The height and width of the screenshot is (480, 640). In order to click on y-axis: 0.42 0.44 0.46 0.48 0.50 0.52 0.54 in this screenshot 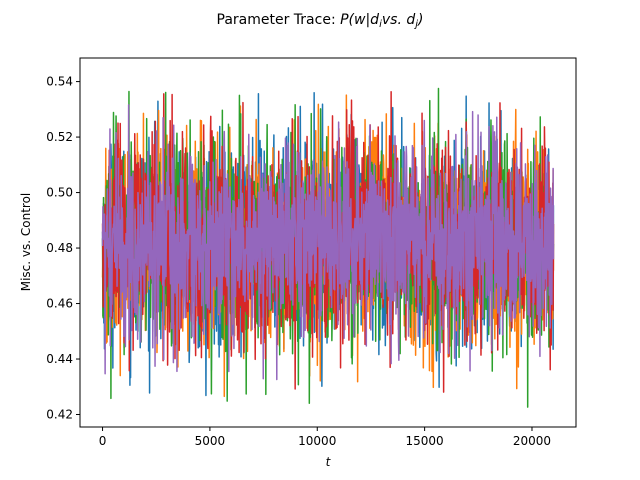, I will do `click(63, 248)`.